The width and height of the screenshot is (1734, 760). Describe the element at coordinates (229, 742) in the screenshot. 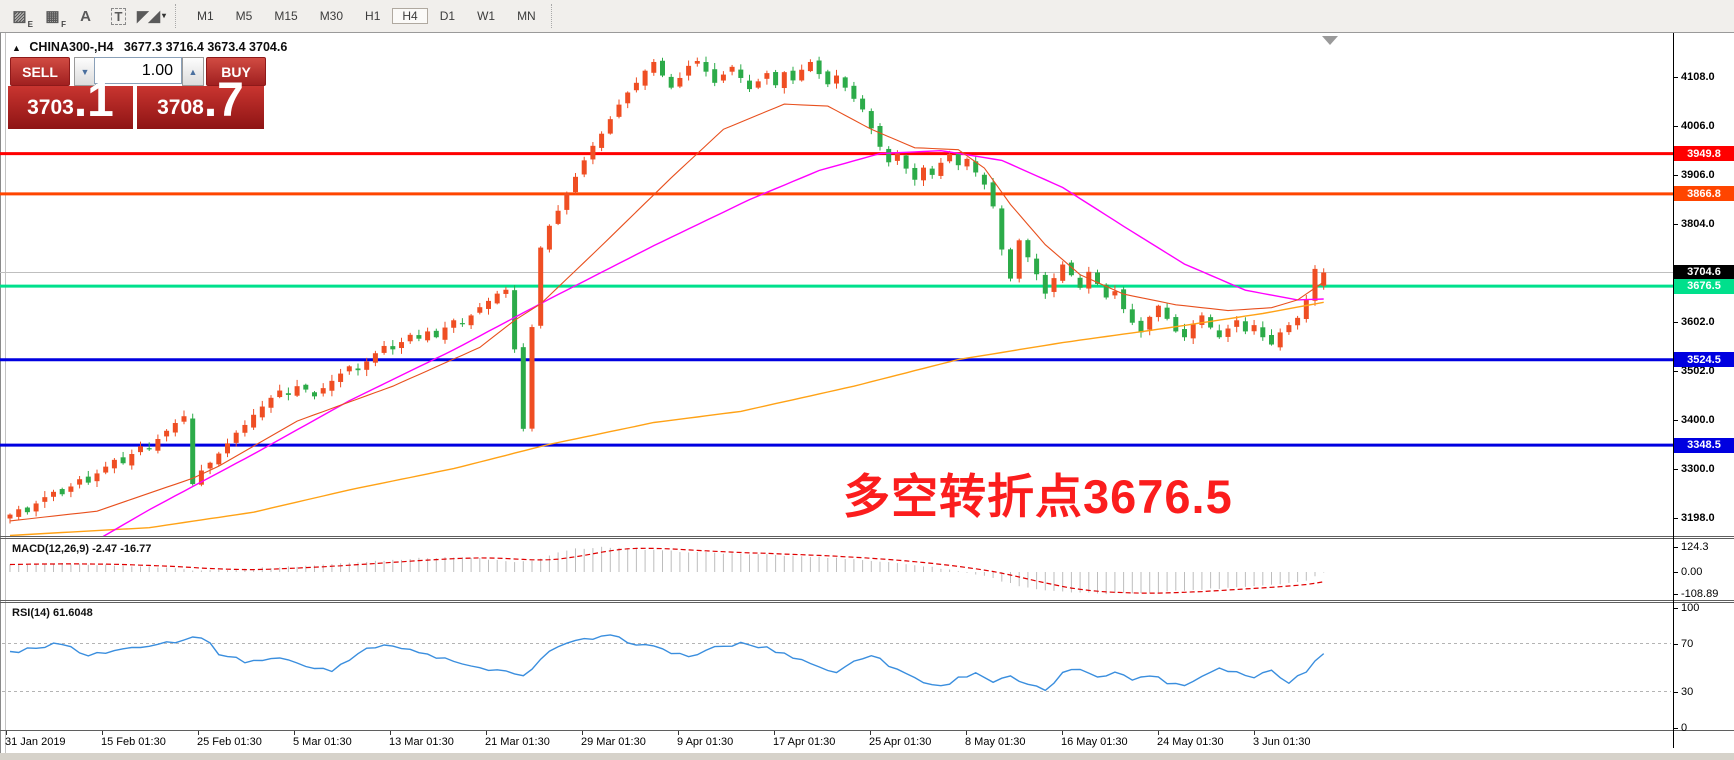

I see `time-label: 25 Feb 01:30` at that location.